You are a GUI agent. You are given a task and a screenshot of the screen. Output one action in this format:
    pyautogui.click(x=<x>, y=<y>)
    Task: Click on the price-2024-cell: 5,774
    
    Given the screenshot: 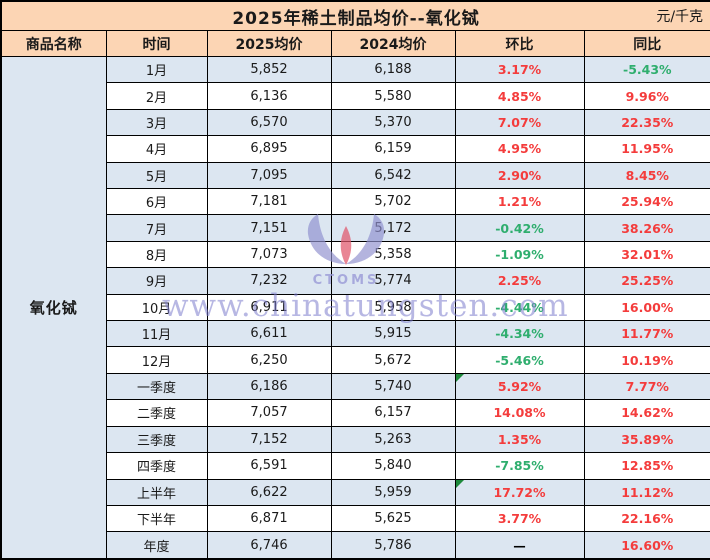 What is the action you would take?
    pyautogui.click(x=393, y=281)
    